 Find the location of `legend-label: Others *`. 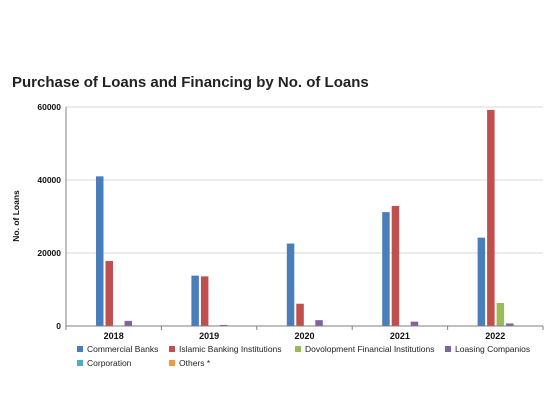

legend-label: Others * is located at coordinates (195, 363).